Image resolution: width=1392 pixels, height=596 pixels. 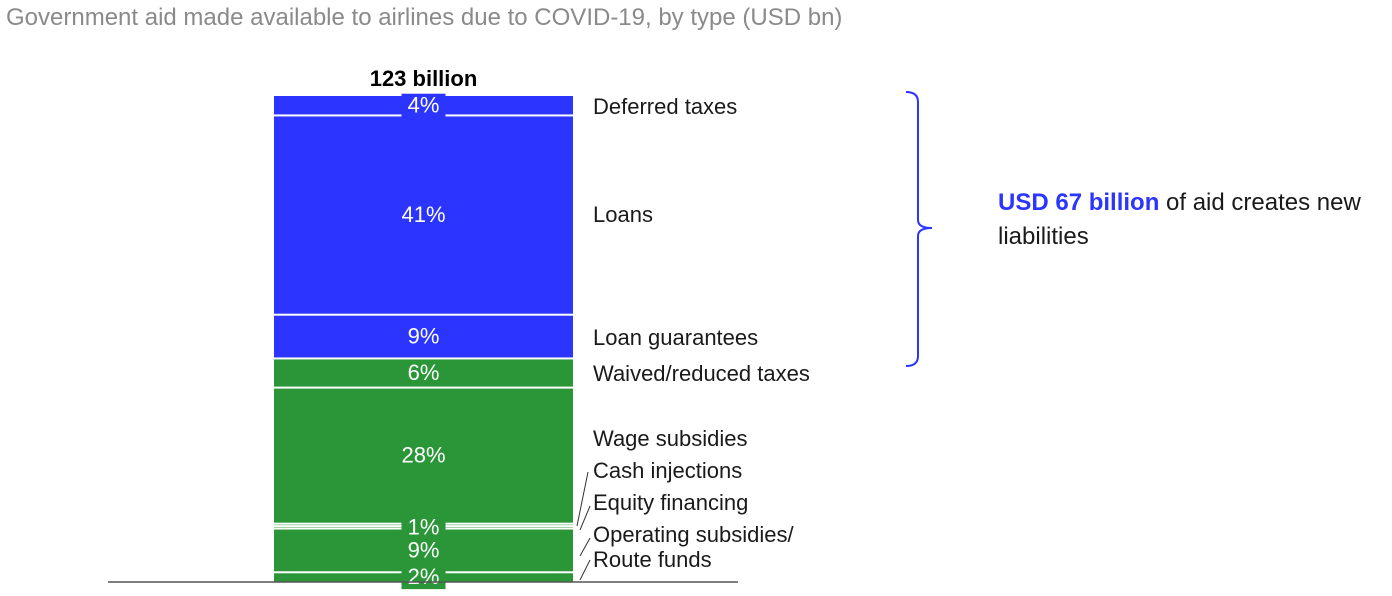 I want to click on category-label-route-funds: Route funds, so click(x=652, y=559).